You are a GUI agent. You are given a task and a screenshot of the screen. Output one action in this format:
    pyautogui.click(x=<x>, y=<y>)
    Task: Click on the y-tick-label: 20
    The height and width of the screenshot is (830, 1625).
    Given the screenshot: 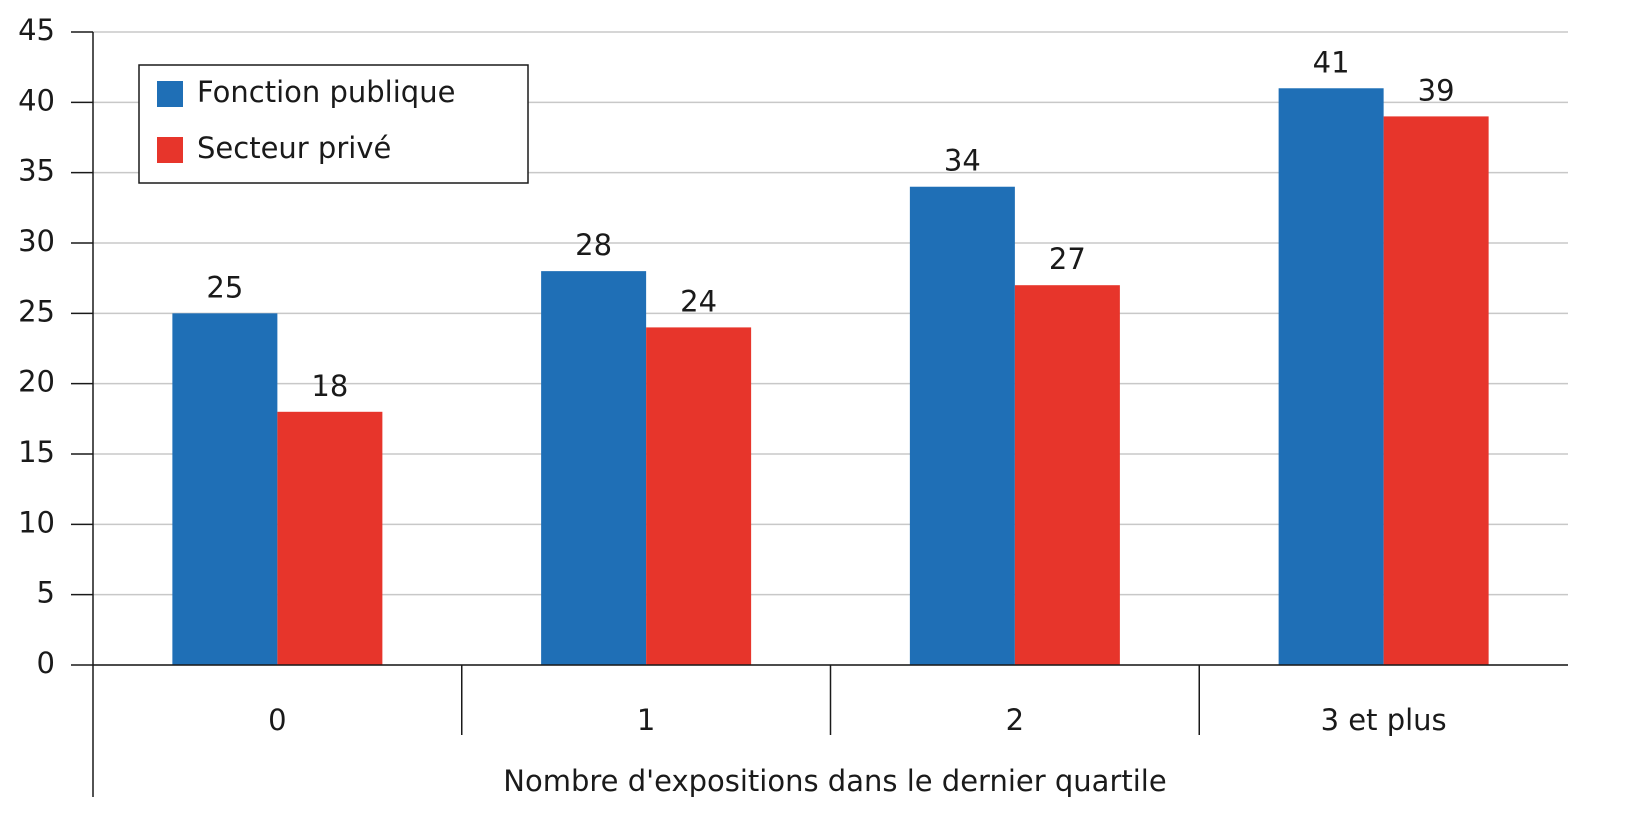 What is the action you would take?
    pyautogui.click(x=36, y=382)
    